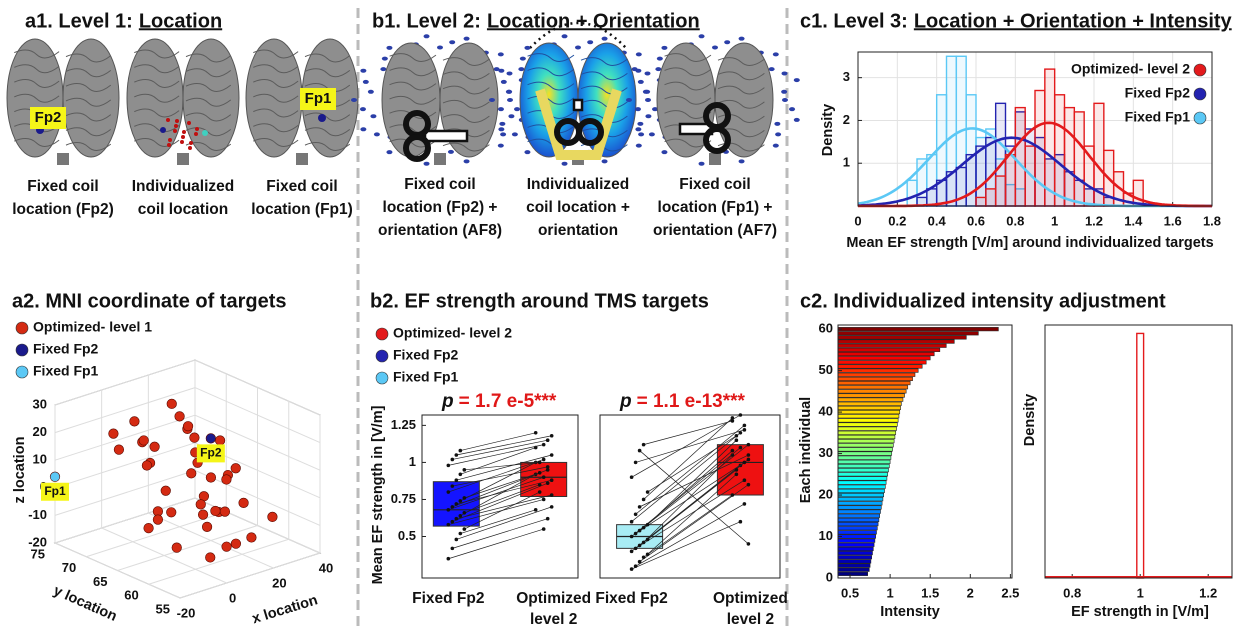  Describe the element at coordinates (578, 105) in the screenshot. I see `coil-handle` at that location.